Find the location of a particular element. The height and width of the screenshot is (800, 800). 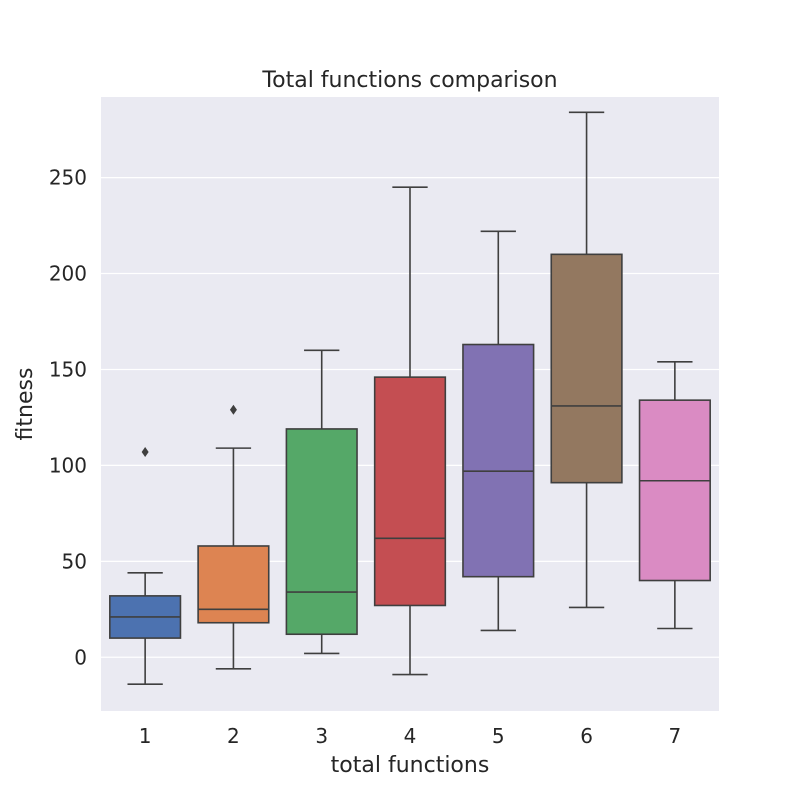

y-tick-label: 50 is located at coordinates (74, 561).